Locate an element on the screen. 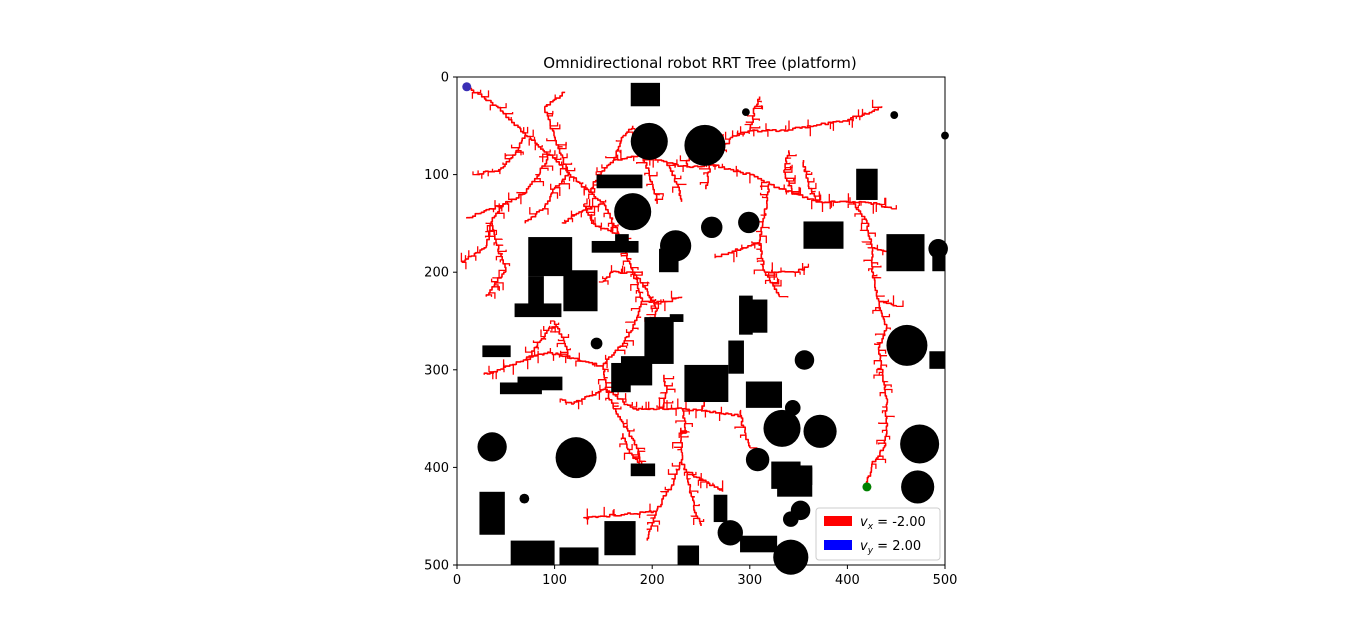 The width and height of the screenshot is (1366, 635). x-tick-label: 400 is located at coordinates (847, 580).